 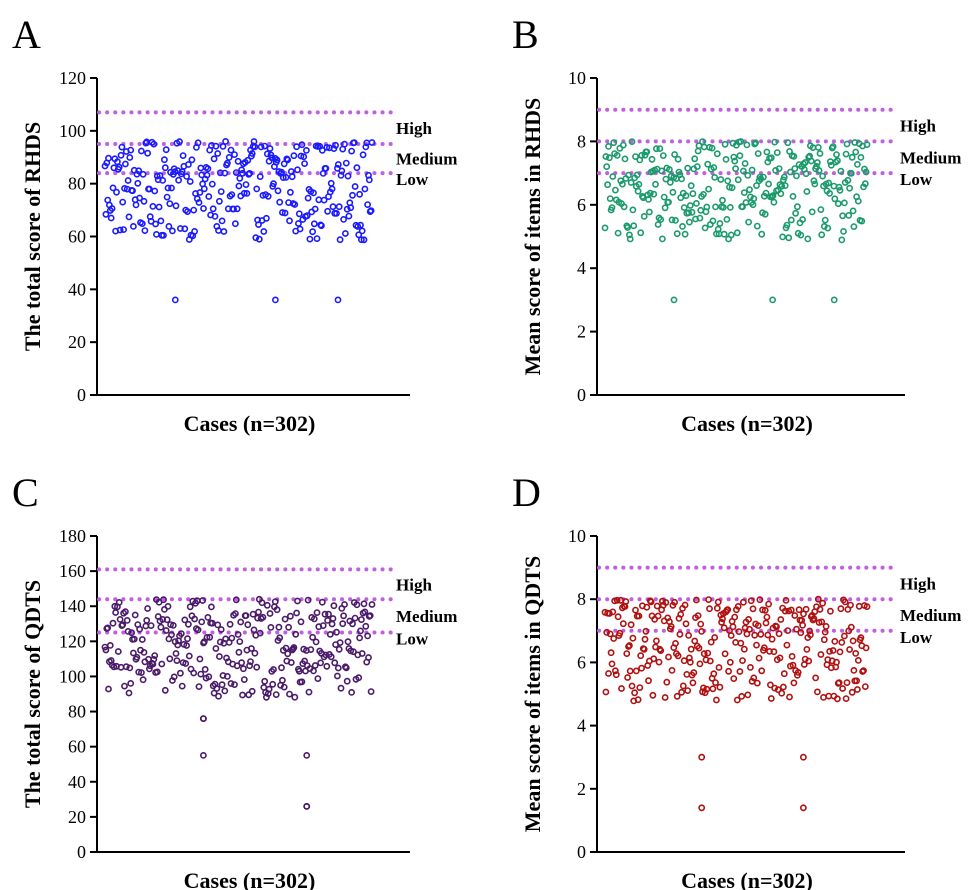 I want to click on y-tick-label: 100, so click(x=72, y=131).